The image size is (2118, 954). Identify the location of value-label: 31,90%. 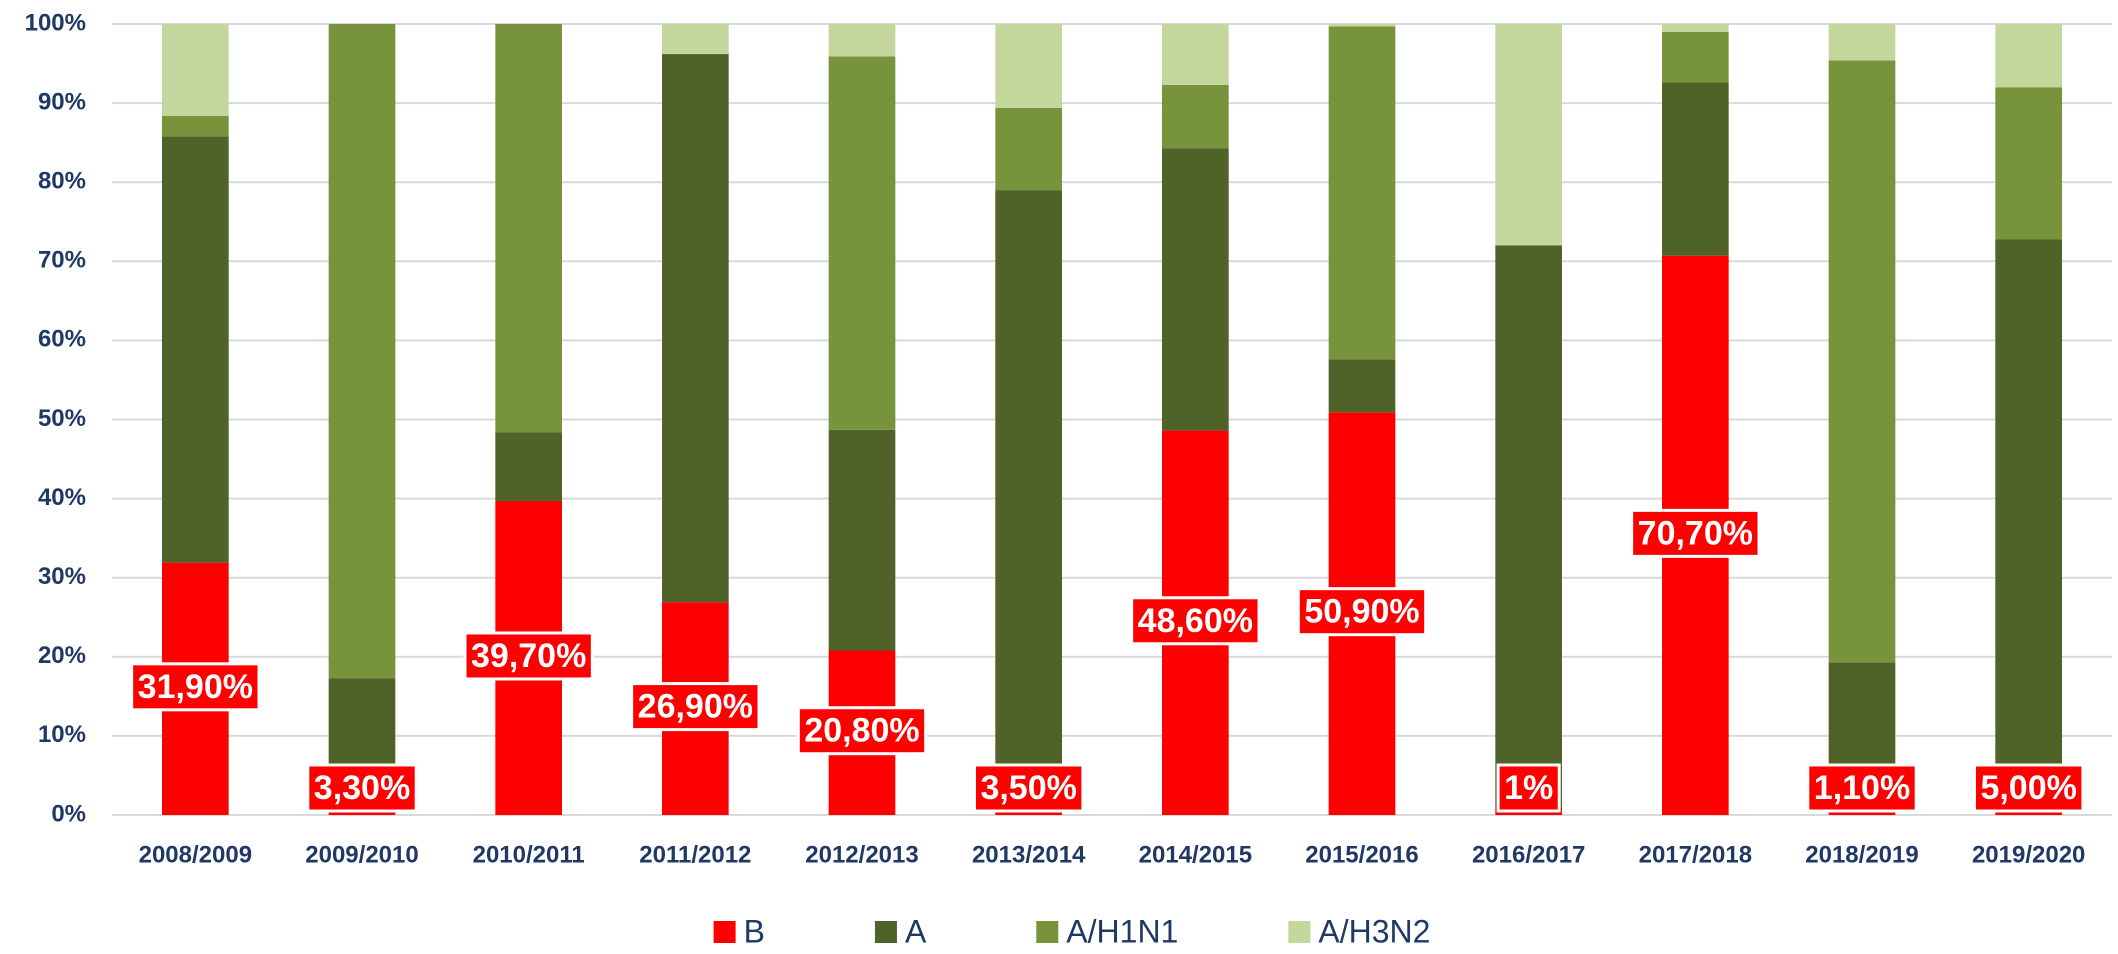
(195, 687).